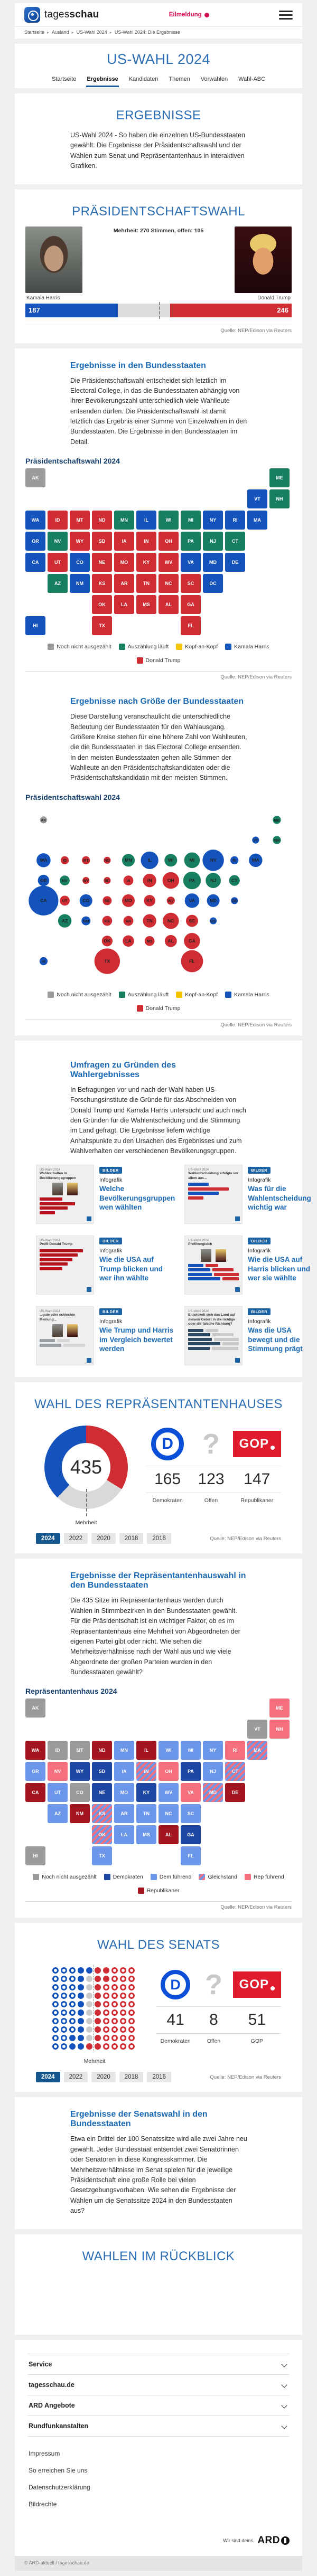 This screenshot has width=317, height=2576. What do you see at coordinates (107, 941) in the screenshot?
I see `bubble-ok` at bounding box center [107, 941].